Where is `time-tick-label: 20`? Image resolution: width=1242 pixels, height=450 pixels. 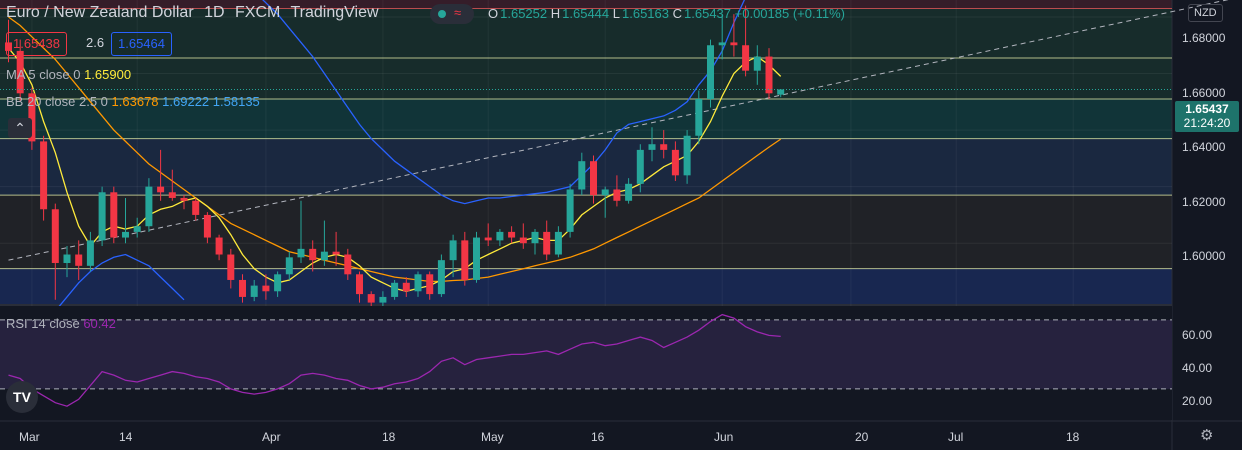 time-tick-label: 20 is located at coordinates (862, 437).